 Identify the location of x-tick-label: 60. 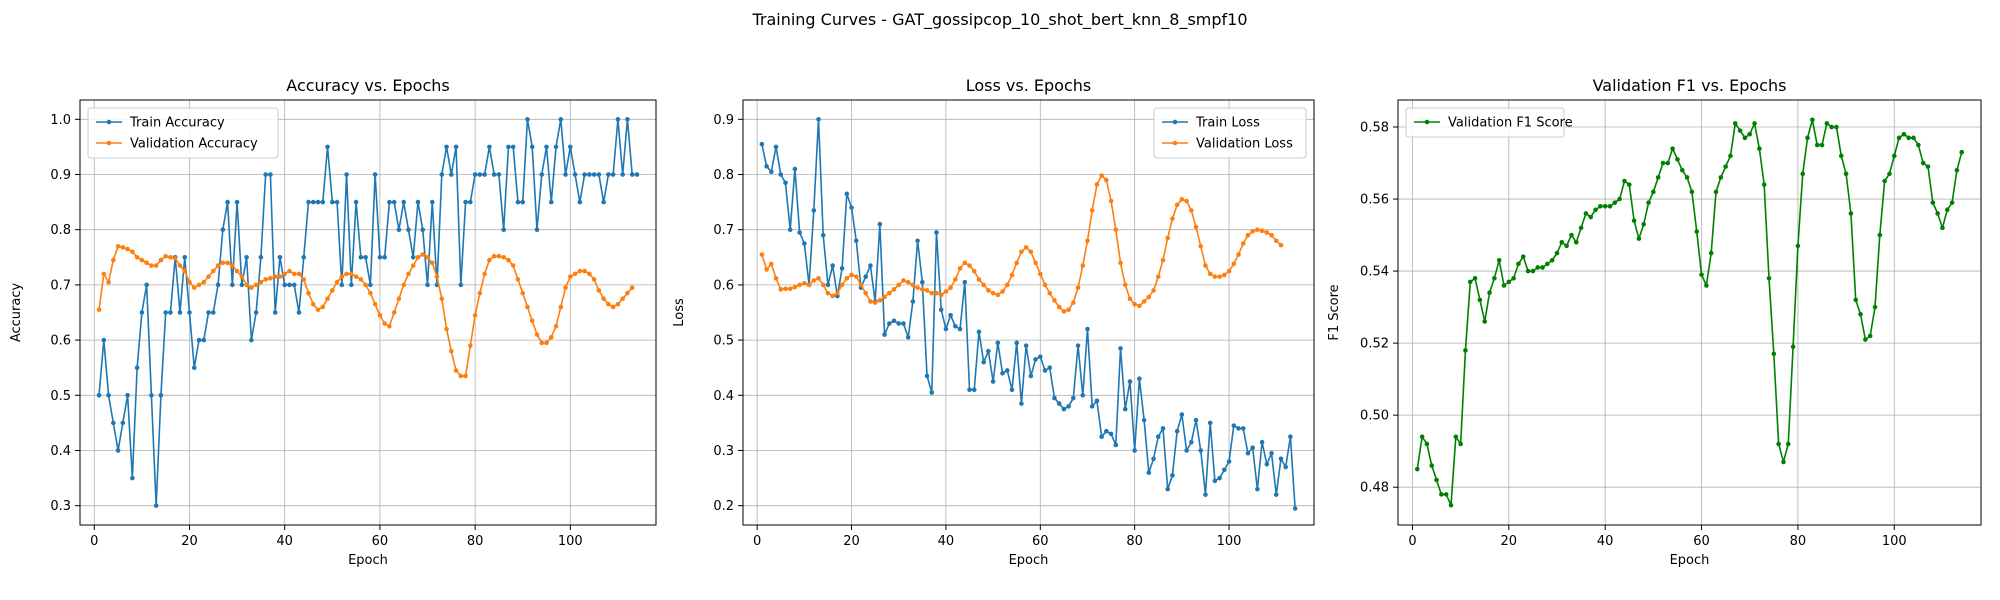
(1040, 541).